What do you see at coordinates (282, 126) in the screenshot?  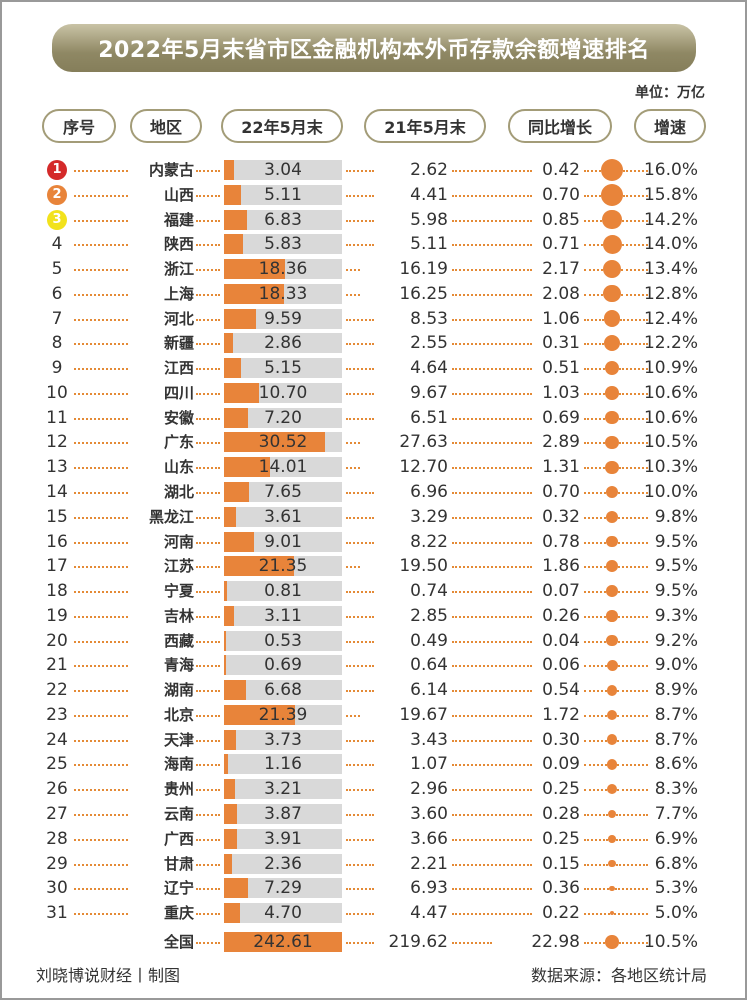 I see `header-may22: 22年5月末` at bounding box center [282, 126].